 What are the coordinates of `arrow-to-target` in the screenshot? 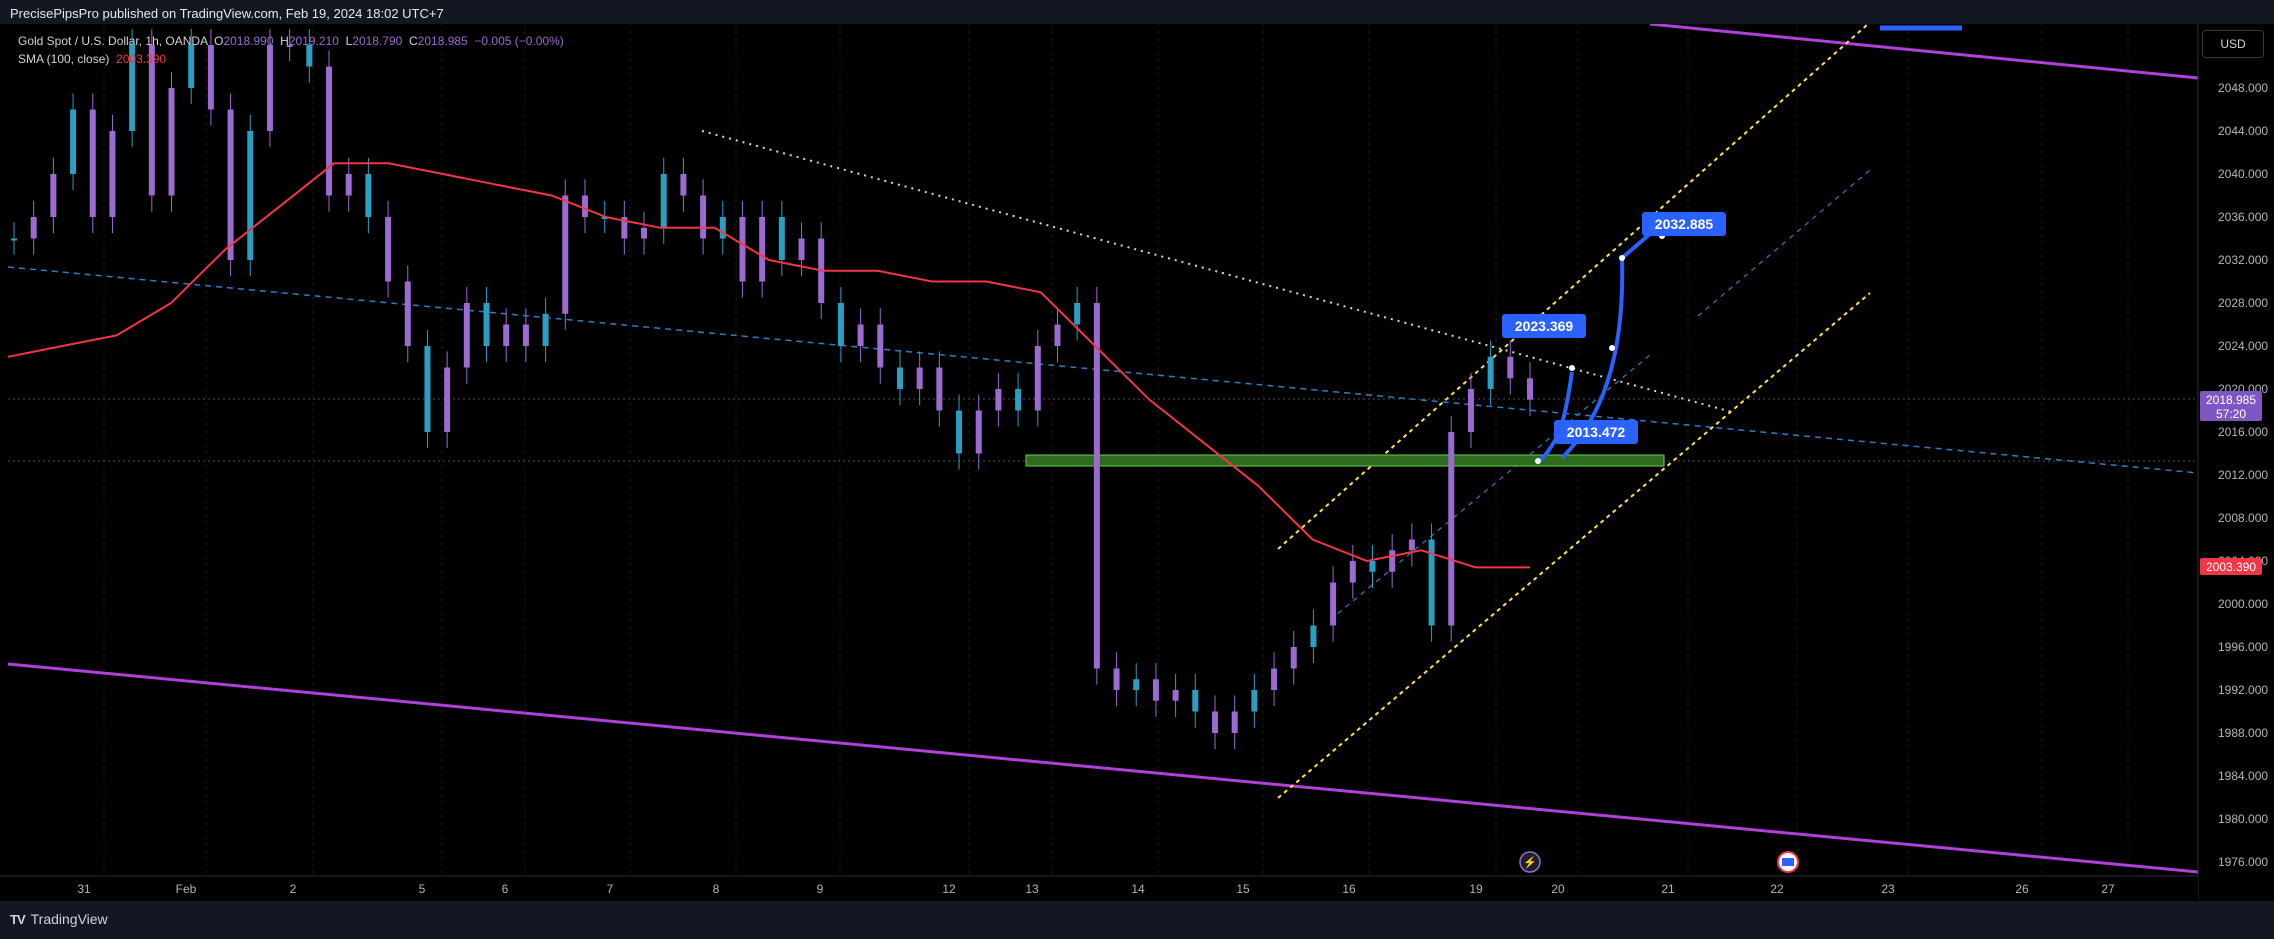 It's located at (1636, 246).